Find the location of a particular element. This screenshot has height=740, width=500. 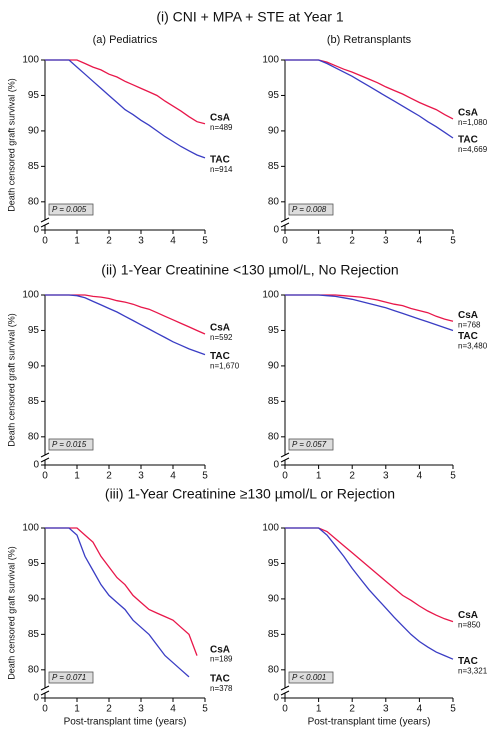

p-value: P = 0.071 is located at coordinates (69, 677).